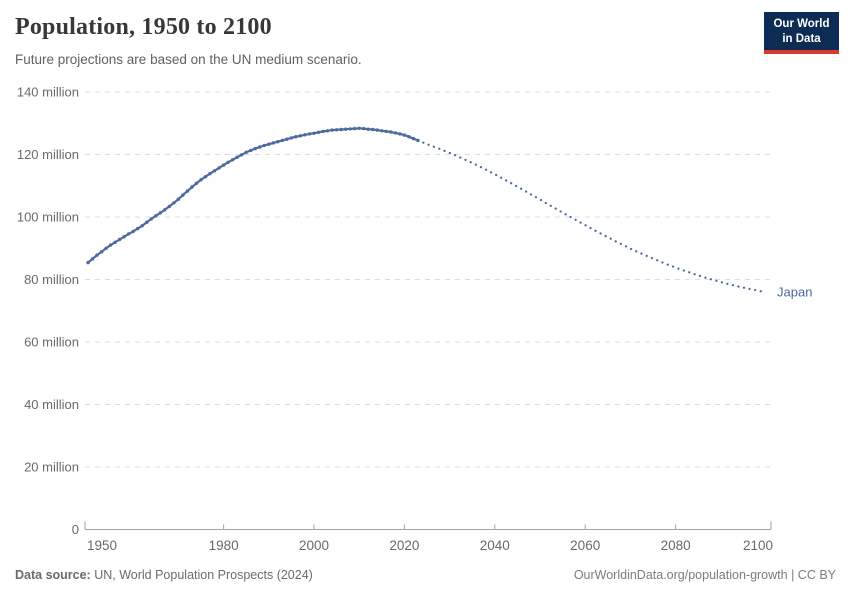 The image size is (850, 600). What do you see at coordinates (314, 545) in the screenshot?
I see `x-axis-tick-label: 2000` at bounding box center [314, 545].